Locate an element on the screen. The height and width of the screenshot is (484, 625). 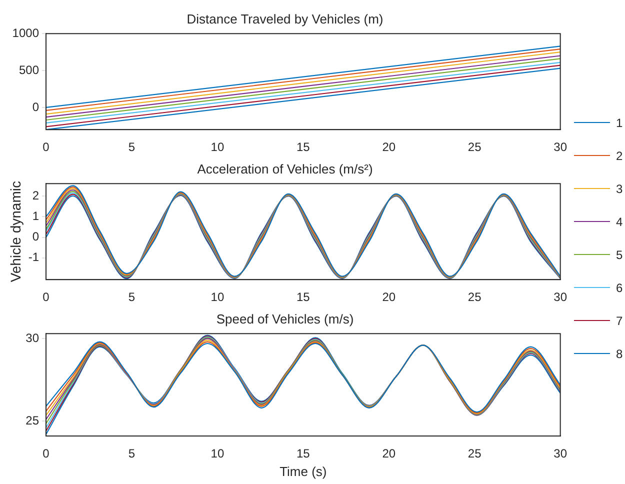
legend-label: 3 is located at coordinates (619, 189).